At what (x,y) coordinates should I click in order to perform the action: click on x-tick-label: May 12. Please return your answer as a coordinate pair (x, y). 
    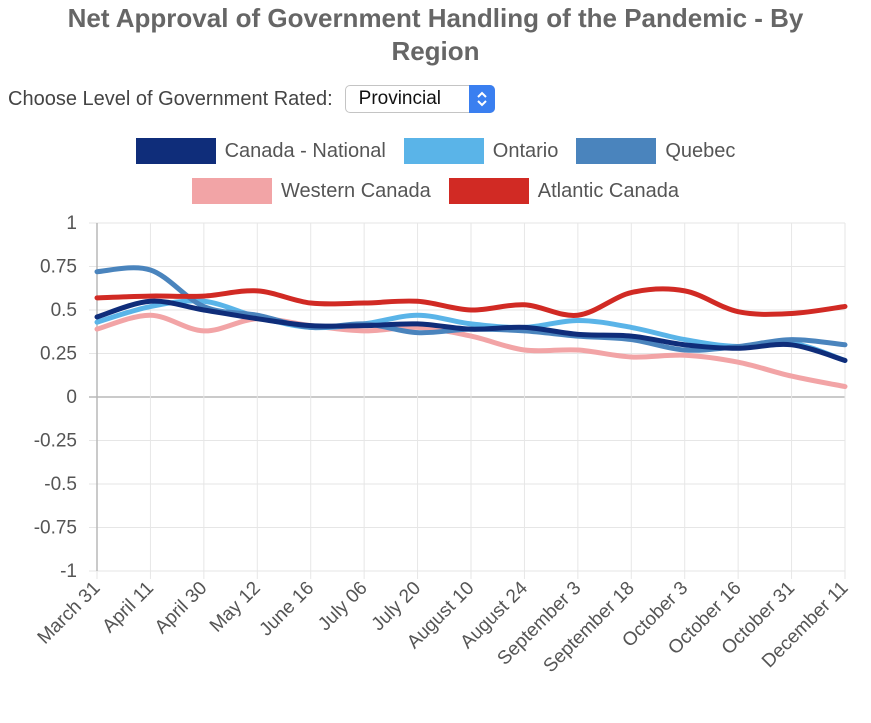
    Looking at the image, I should click on (235, 607).